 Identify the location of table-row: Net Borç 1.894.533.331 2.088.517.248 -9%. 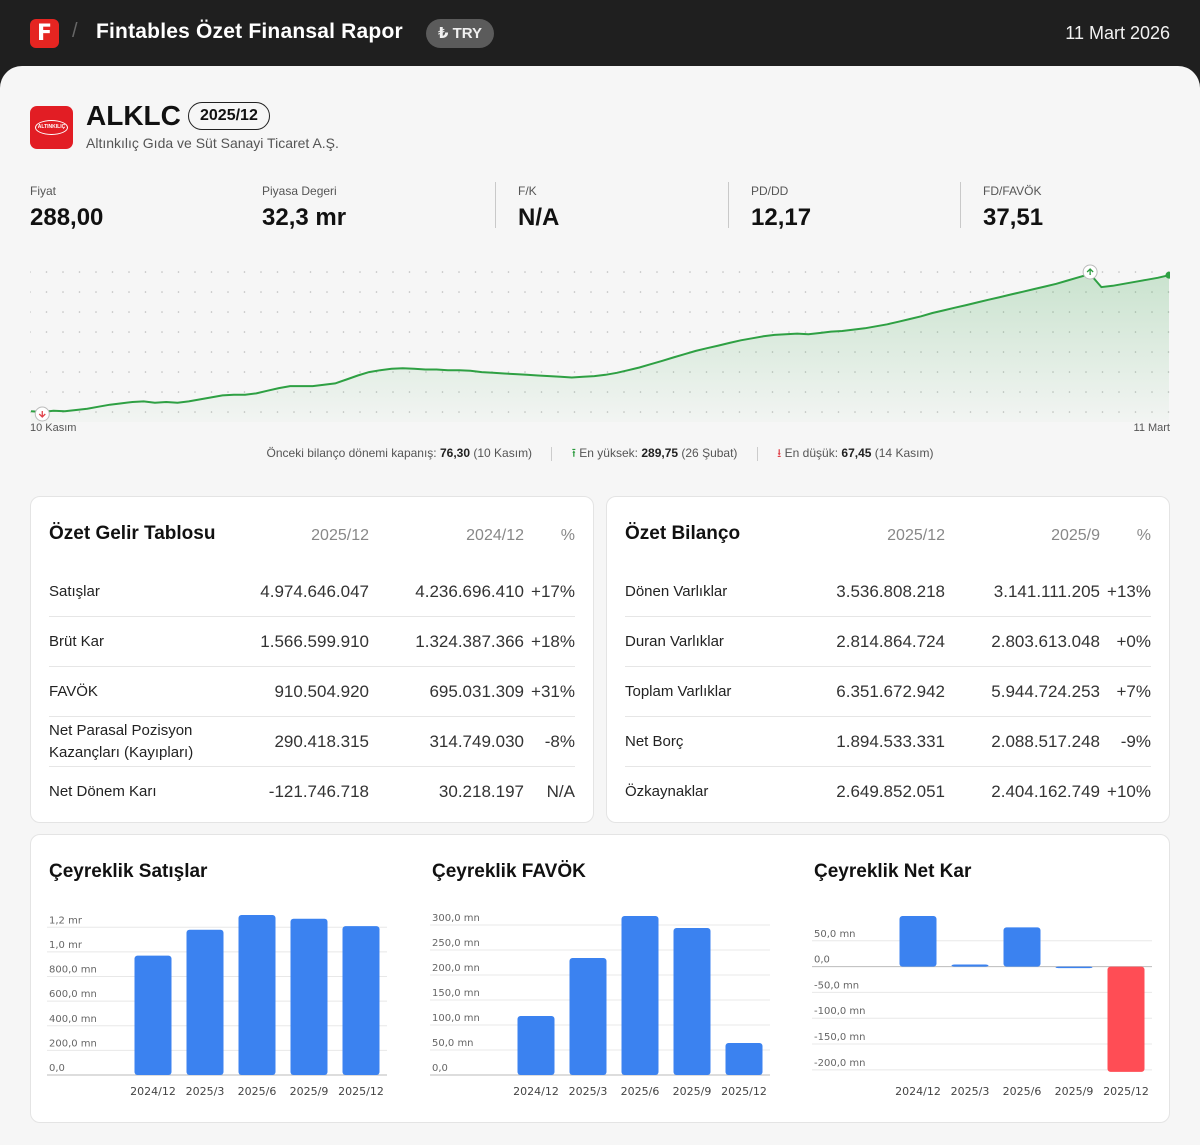
(888, 742).